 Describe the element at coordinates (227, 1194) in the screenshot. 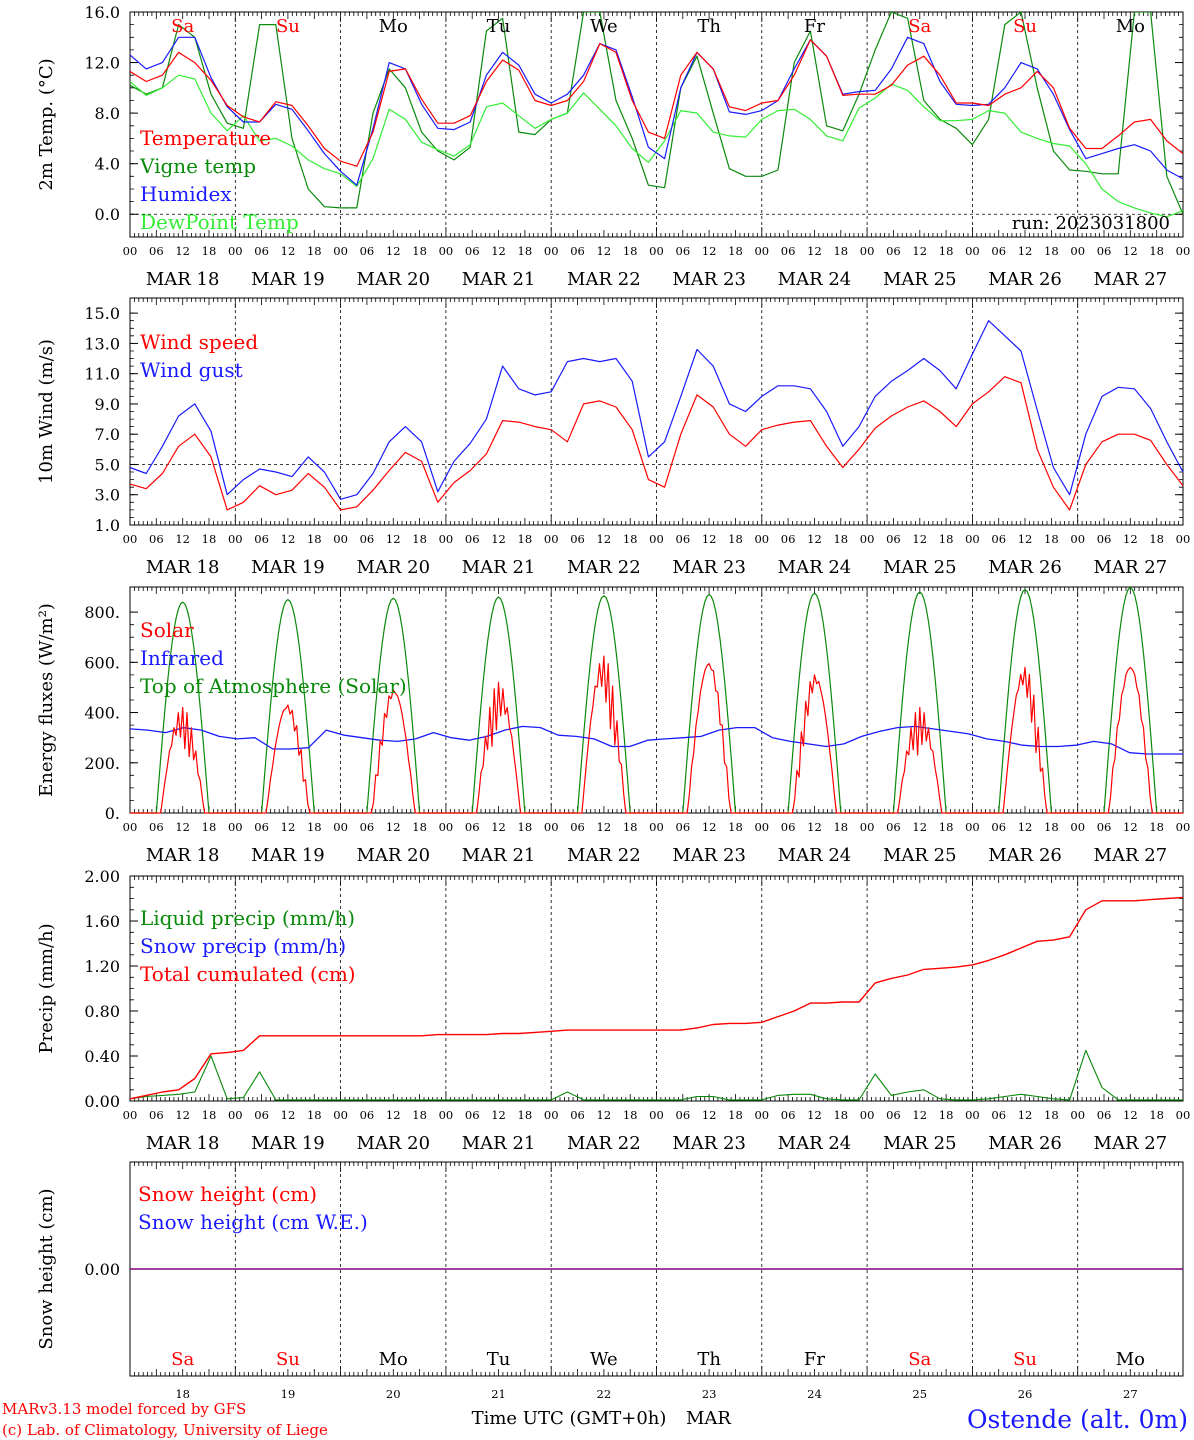

I see `legend-snow-height-cm-: Snow height (cm)` at that location.